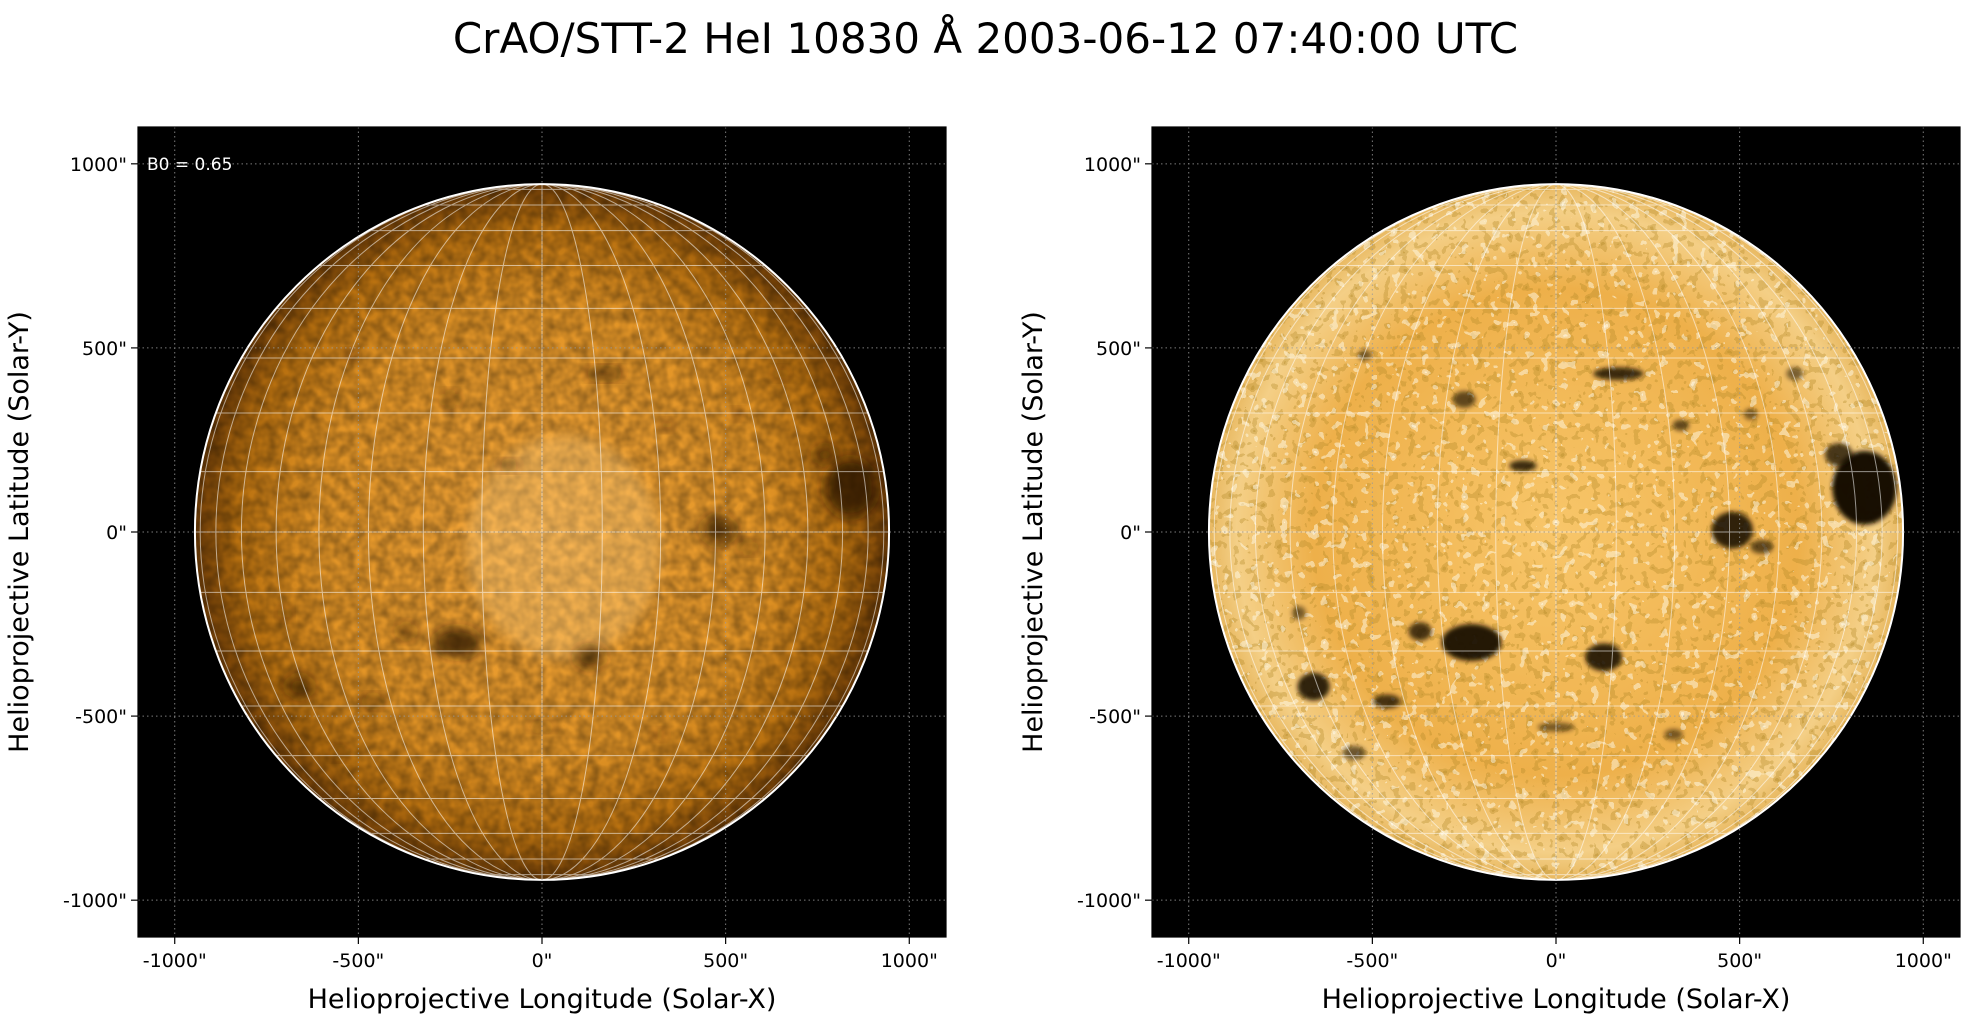  I want to click on b0-annotation: B0 = 0.65, so click(189, 165).